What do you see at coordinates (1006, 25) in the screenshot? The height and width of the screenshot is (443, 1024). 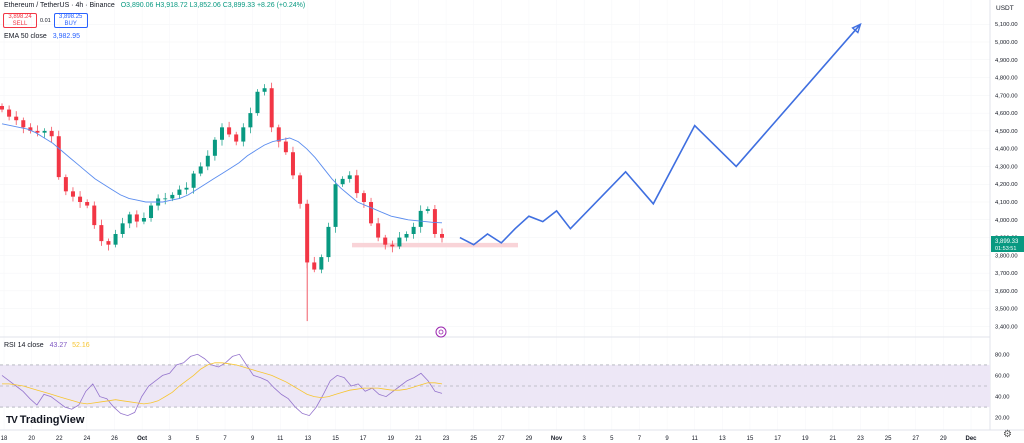 I see `price-tick-label: 5,100.00` at bounding box center [1006, 25].